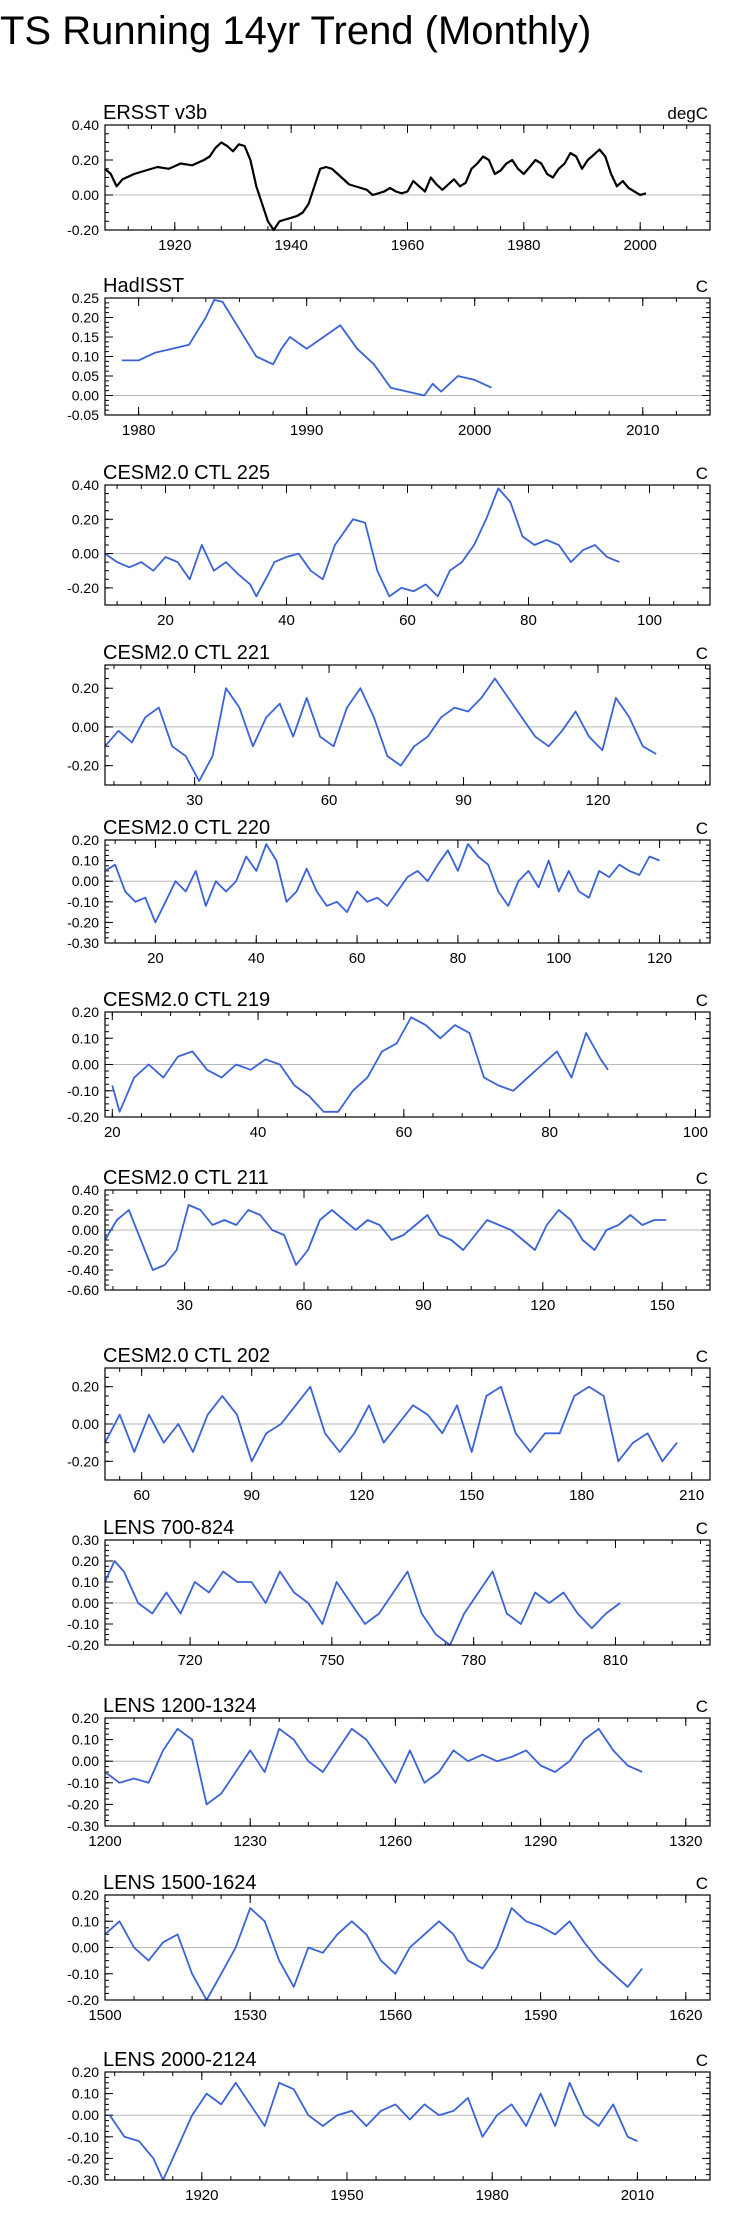 Image resolution: width=746 pixels, height=2222 pixels. Describe the element at coordinates (83, 1290) in the screenshot. I see `y-tick-label: -0.60` at that location.